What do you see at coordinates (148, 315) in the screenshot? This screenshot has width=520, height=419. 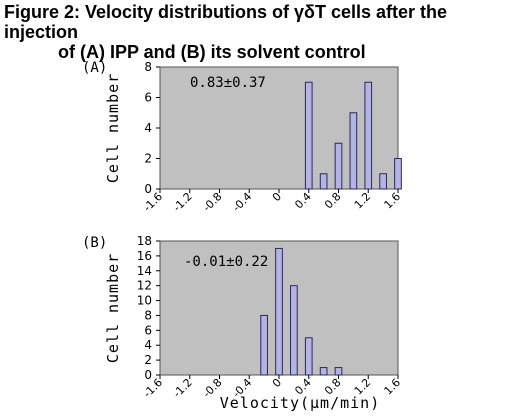 I see `panel-b-y-tick-label: 8` at bounding box center [148, 315].